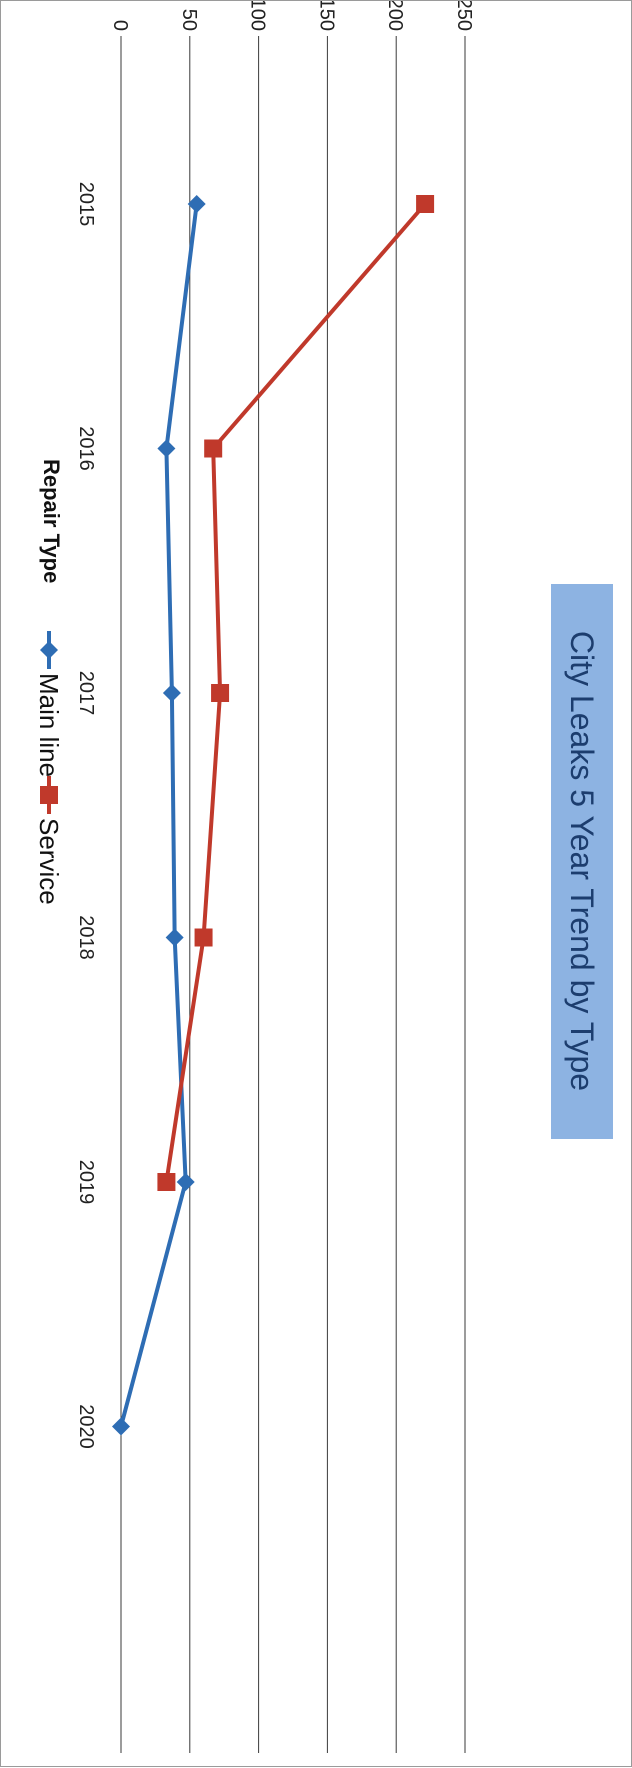 This screenshot has height=1768, width=632. I want to click on legend: Repair Type Main line Service, so click(49, 682).